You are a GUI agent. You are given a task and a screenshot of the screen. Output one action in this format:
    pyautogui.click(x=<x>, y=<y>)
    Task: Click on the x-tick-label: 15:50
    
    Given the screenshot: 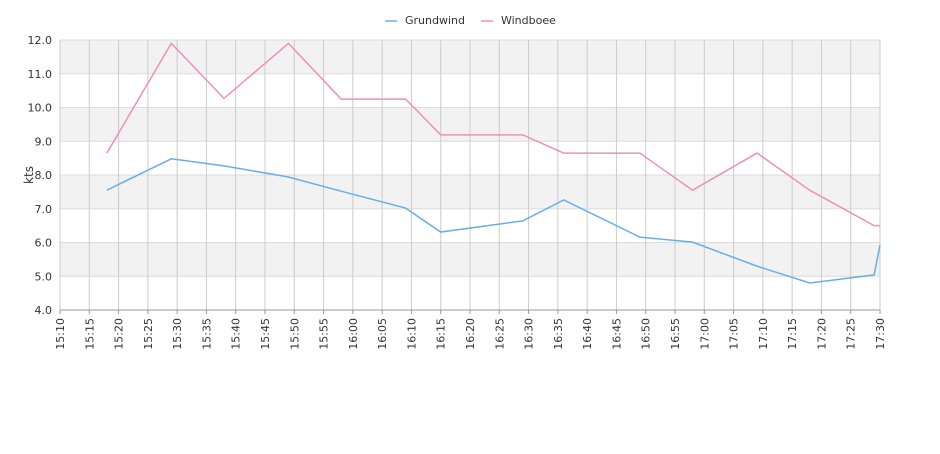 What is the action you would take?
    pyautogui.click(x=294, y=334)
    